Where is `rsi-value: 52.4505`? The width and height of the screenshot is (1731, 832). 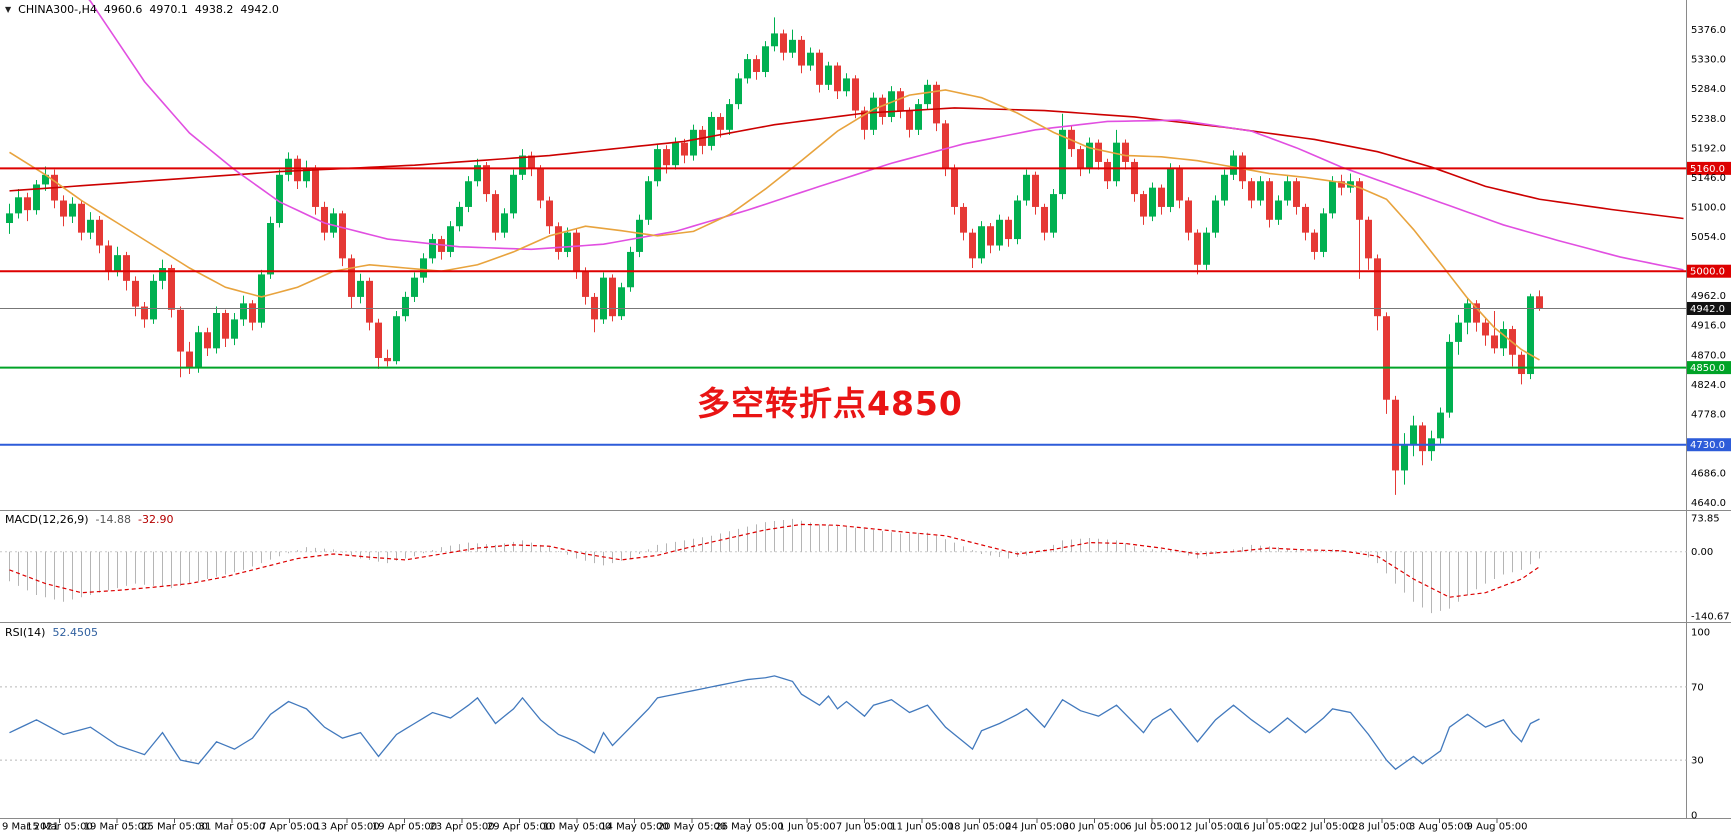 rsi-value: 52.4505 is located at coordinates (75, 632).